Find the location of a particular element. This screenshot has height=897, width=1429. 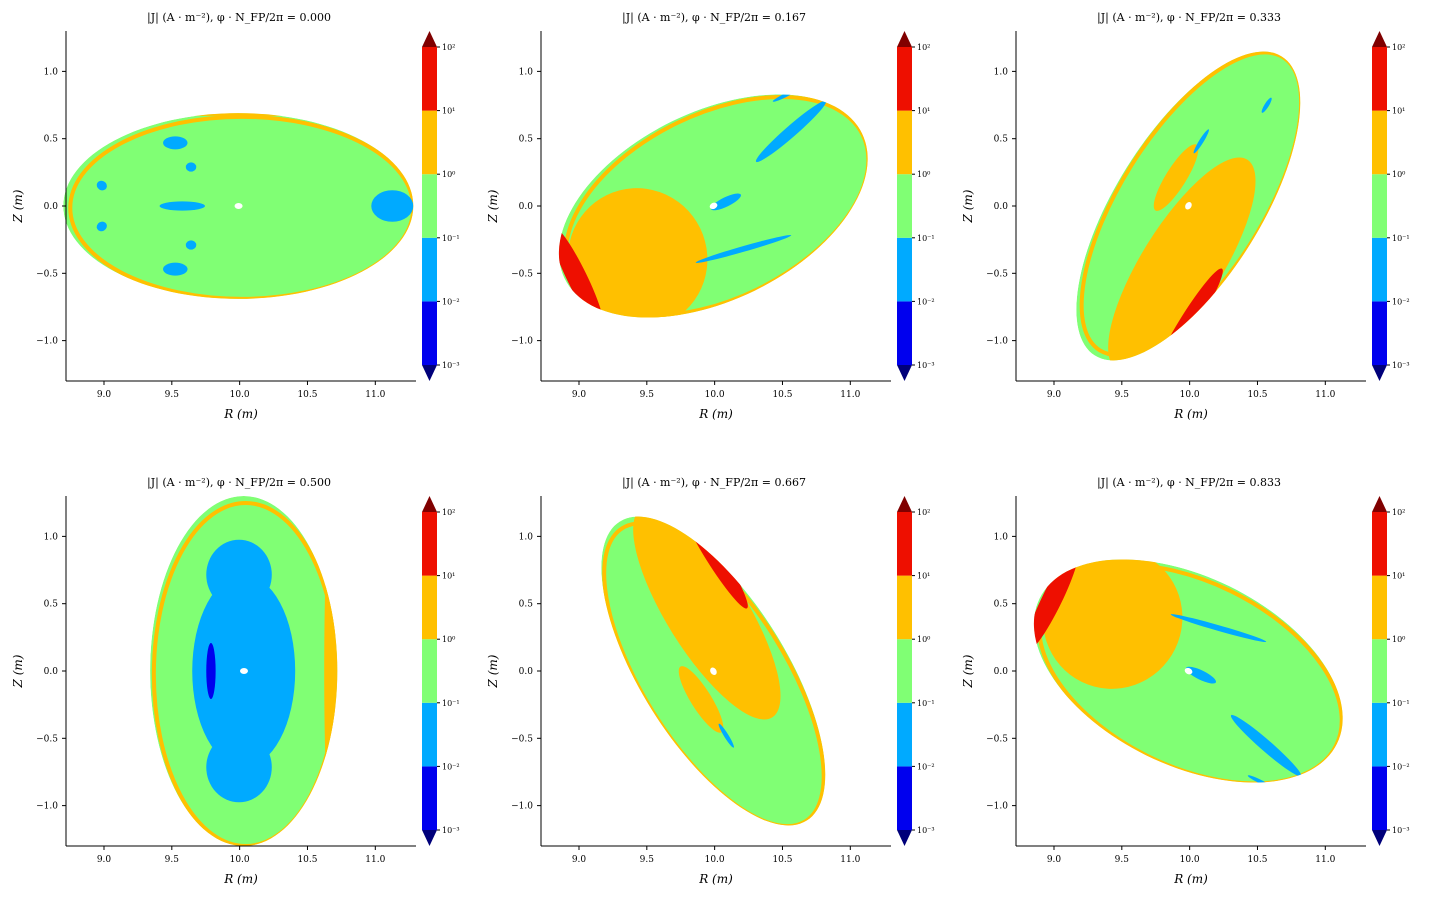

subplot-title: |J| (A · m⁻²), φ · N_FP/2π = 0.667 is located at coordinates (714, 483).